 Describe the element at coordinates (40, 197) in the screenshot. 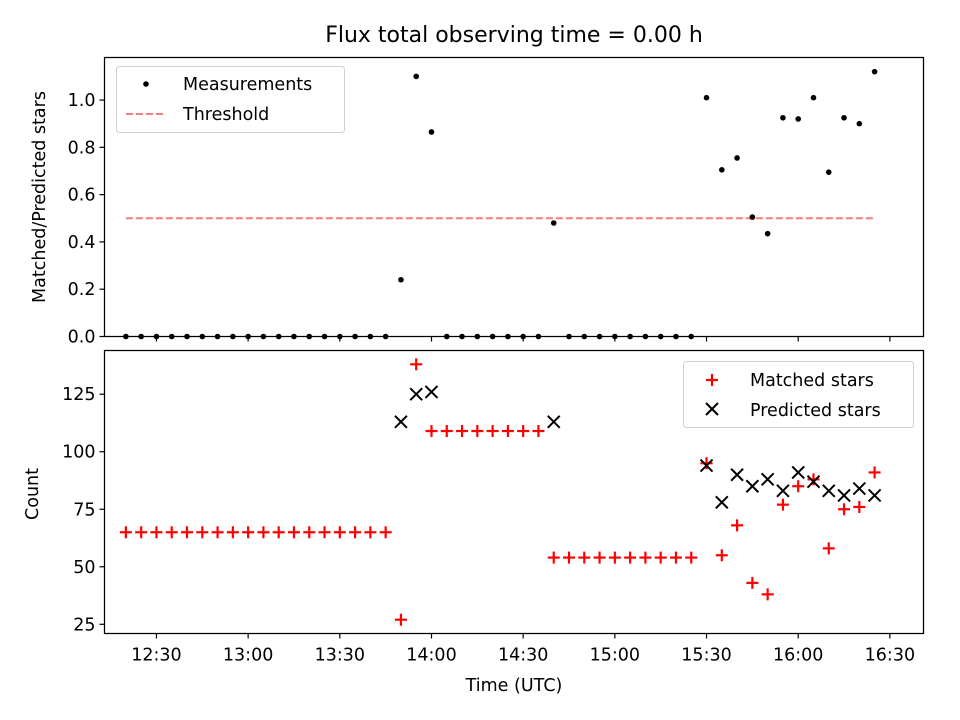

I see `top-y-axis-label: Matched/Predicted stars` at that location.